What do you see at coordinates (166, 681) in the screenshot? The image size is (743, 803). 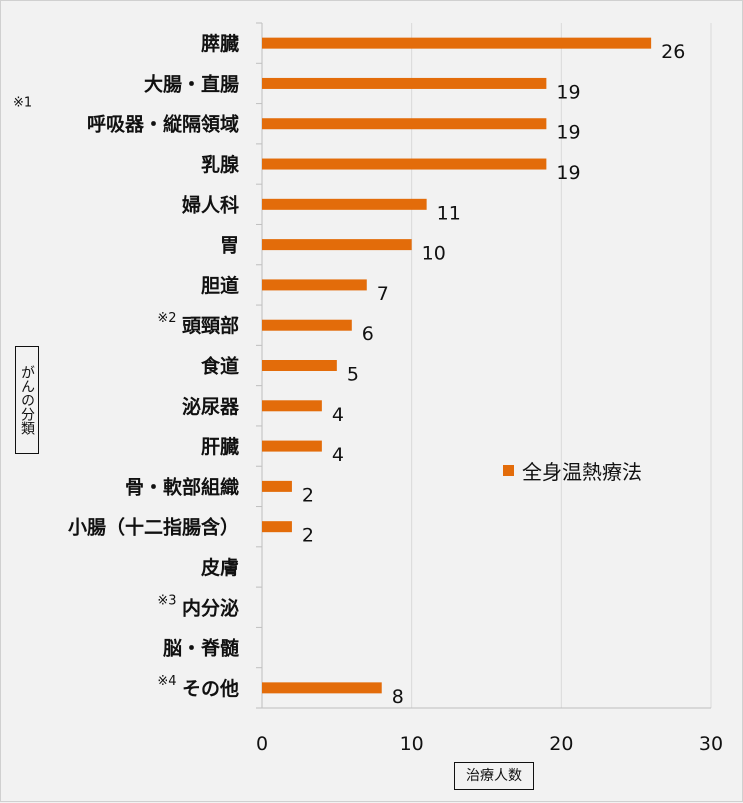 I see `category-note: ※4` at bounding box center [166, 681].